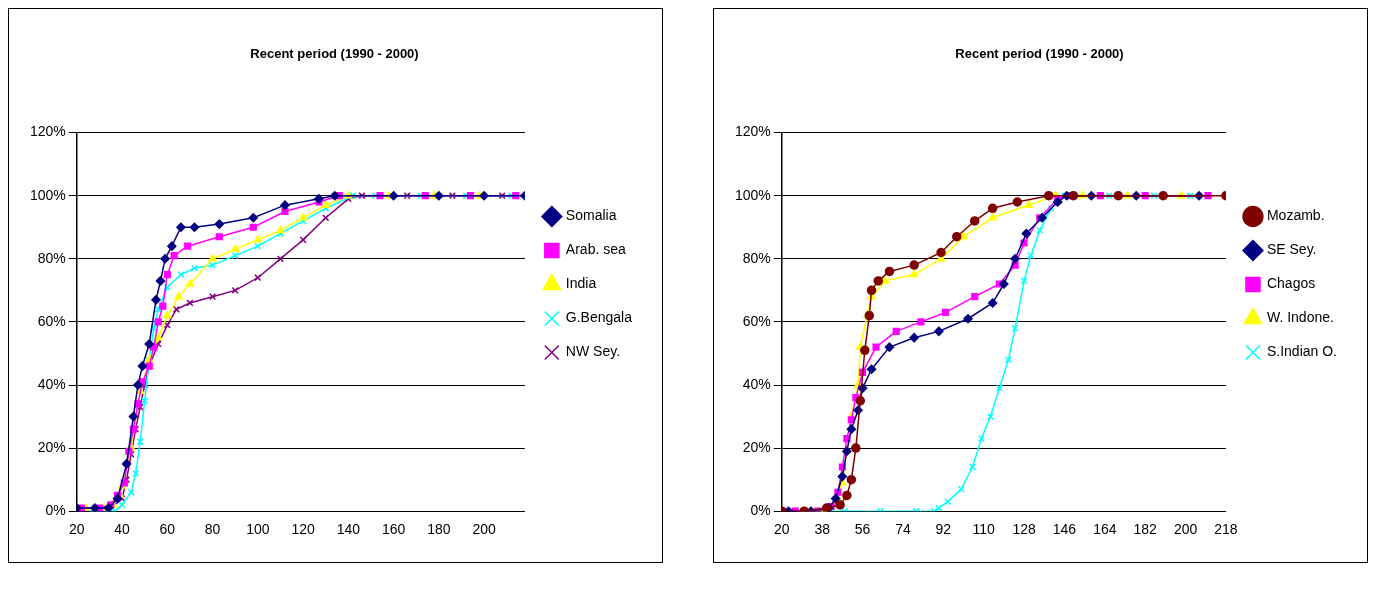 Image resolution: width=1398 pixels, height=593 pixels. What do you see at coordinates (258, 529) in the screenshot?
I see `x-tick-label: 100` at bounding box center [258, 529].